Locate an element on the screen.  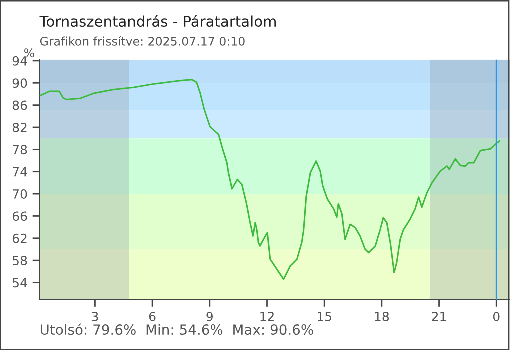
chart-title: Tornaszentandrás - Páratartalom is located at coordinates (158, 21).